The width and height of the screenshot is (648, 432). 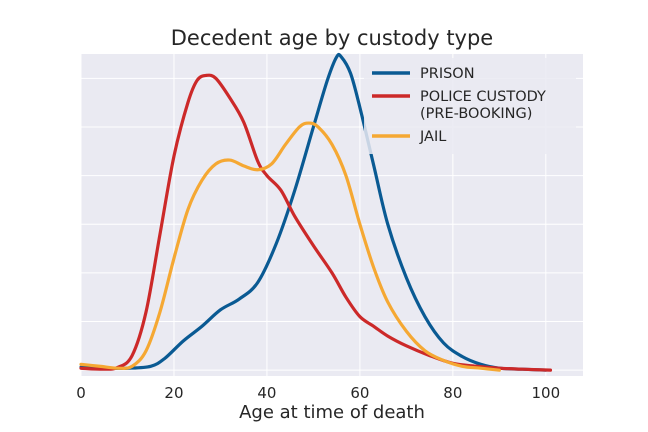 I want to click on chart-title: Decedent age by custody type, so click(x=332, y=38).